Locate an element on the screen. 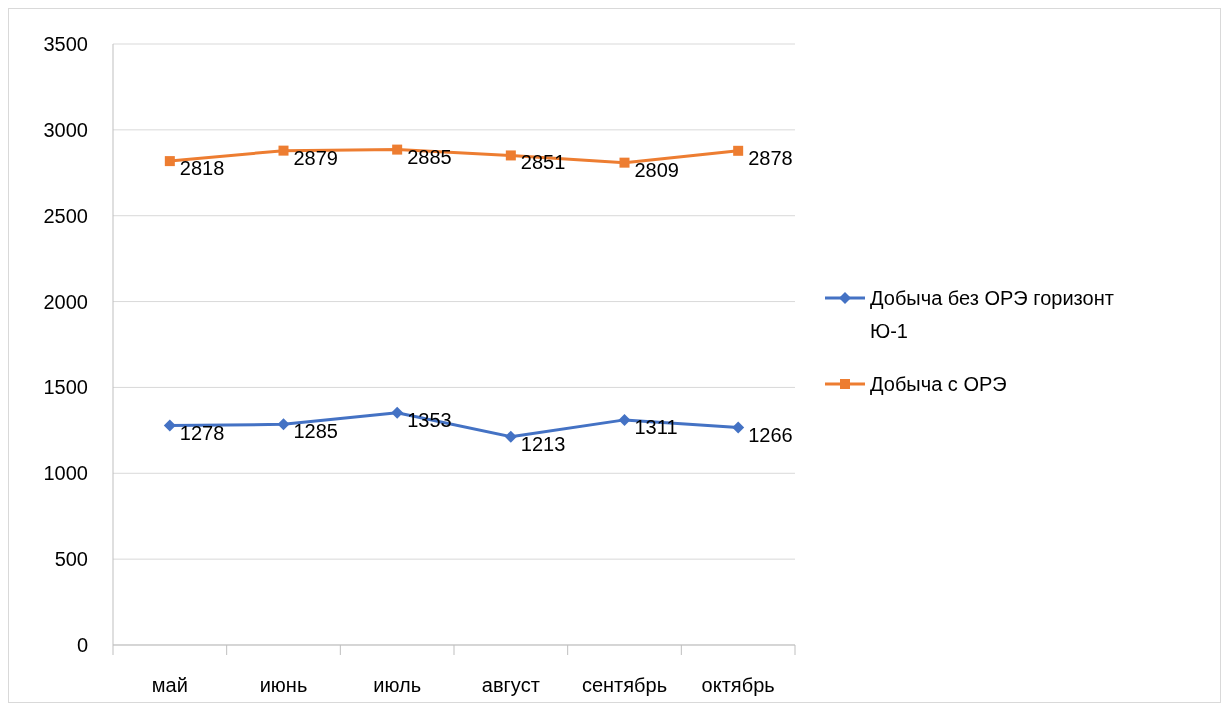 The image size is (1229, 711). data-label: 2809 is located at coordinates (656, 169).